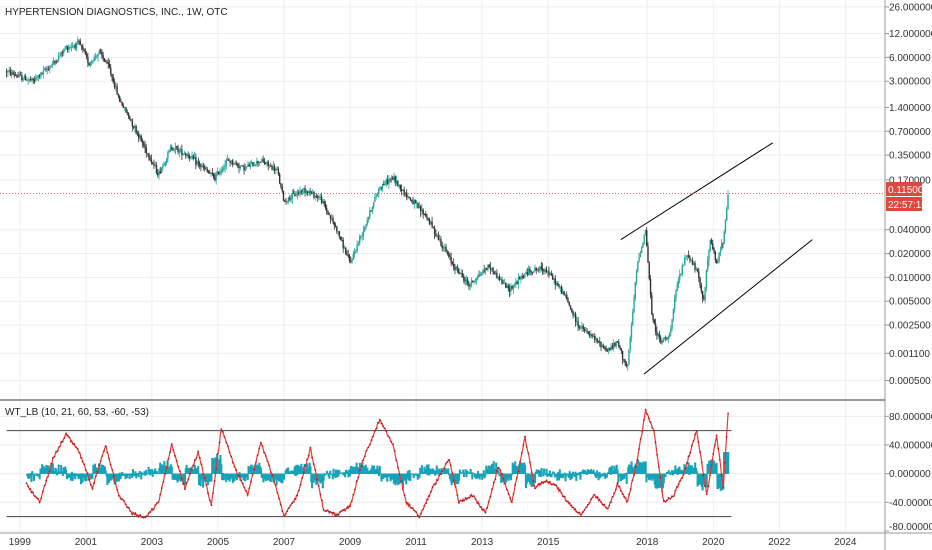 The image size is (932, 550). Describe the element at coordinates (647, 542) in the screenshot. I see `time-axis-label: 2018` at that location.